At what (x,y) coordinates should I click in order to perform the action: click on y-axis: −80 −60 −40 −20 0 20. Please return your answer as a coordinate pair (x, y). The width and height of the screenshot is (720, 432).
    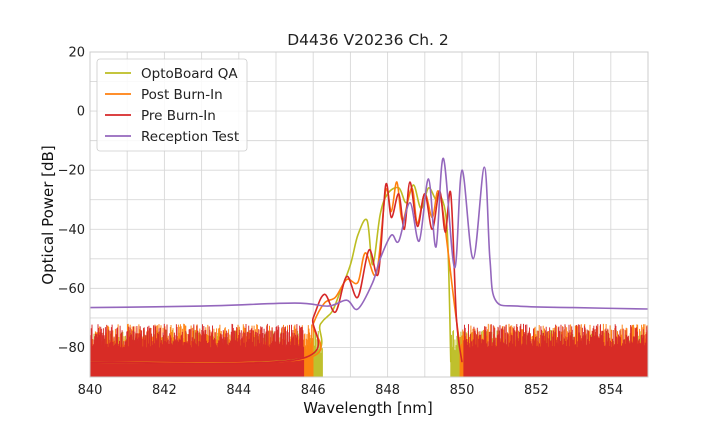
    Looking at the image, I should click on (71, 201).